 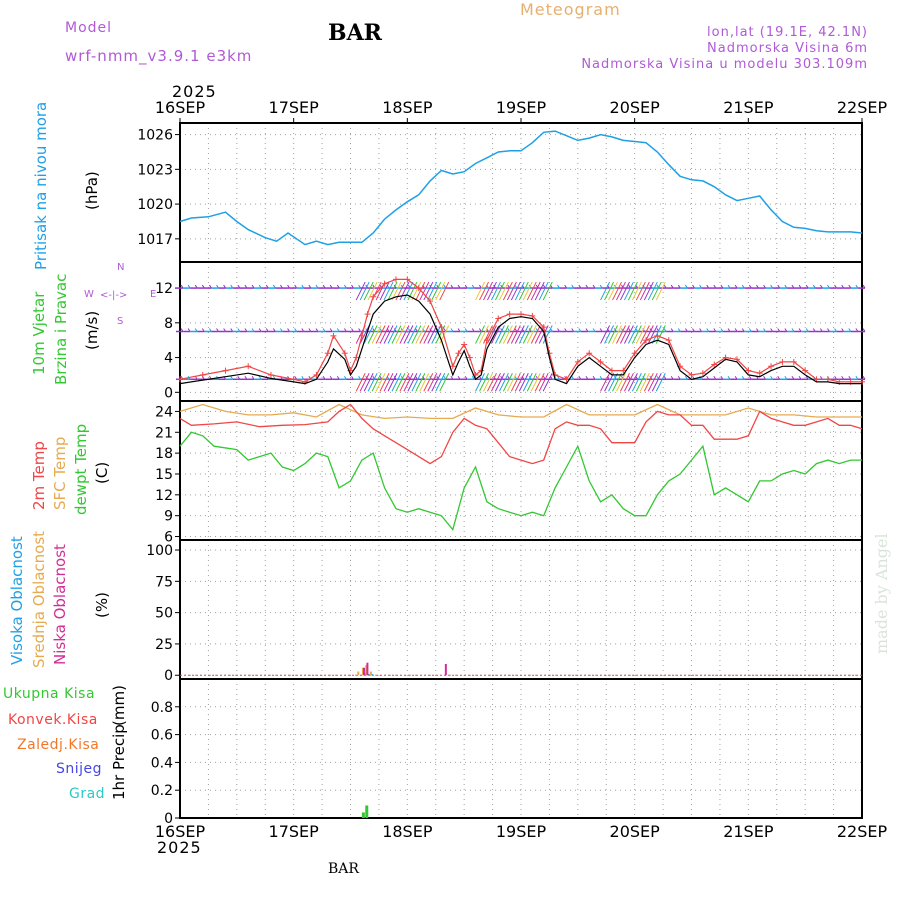 I want to click on legend-hail: Grad, so click(x=87, y=794).